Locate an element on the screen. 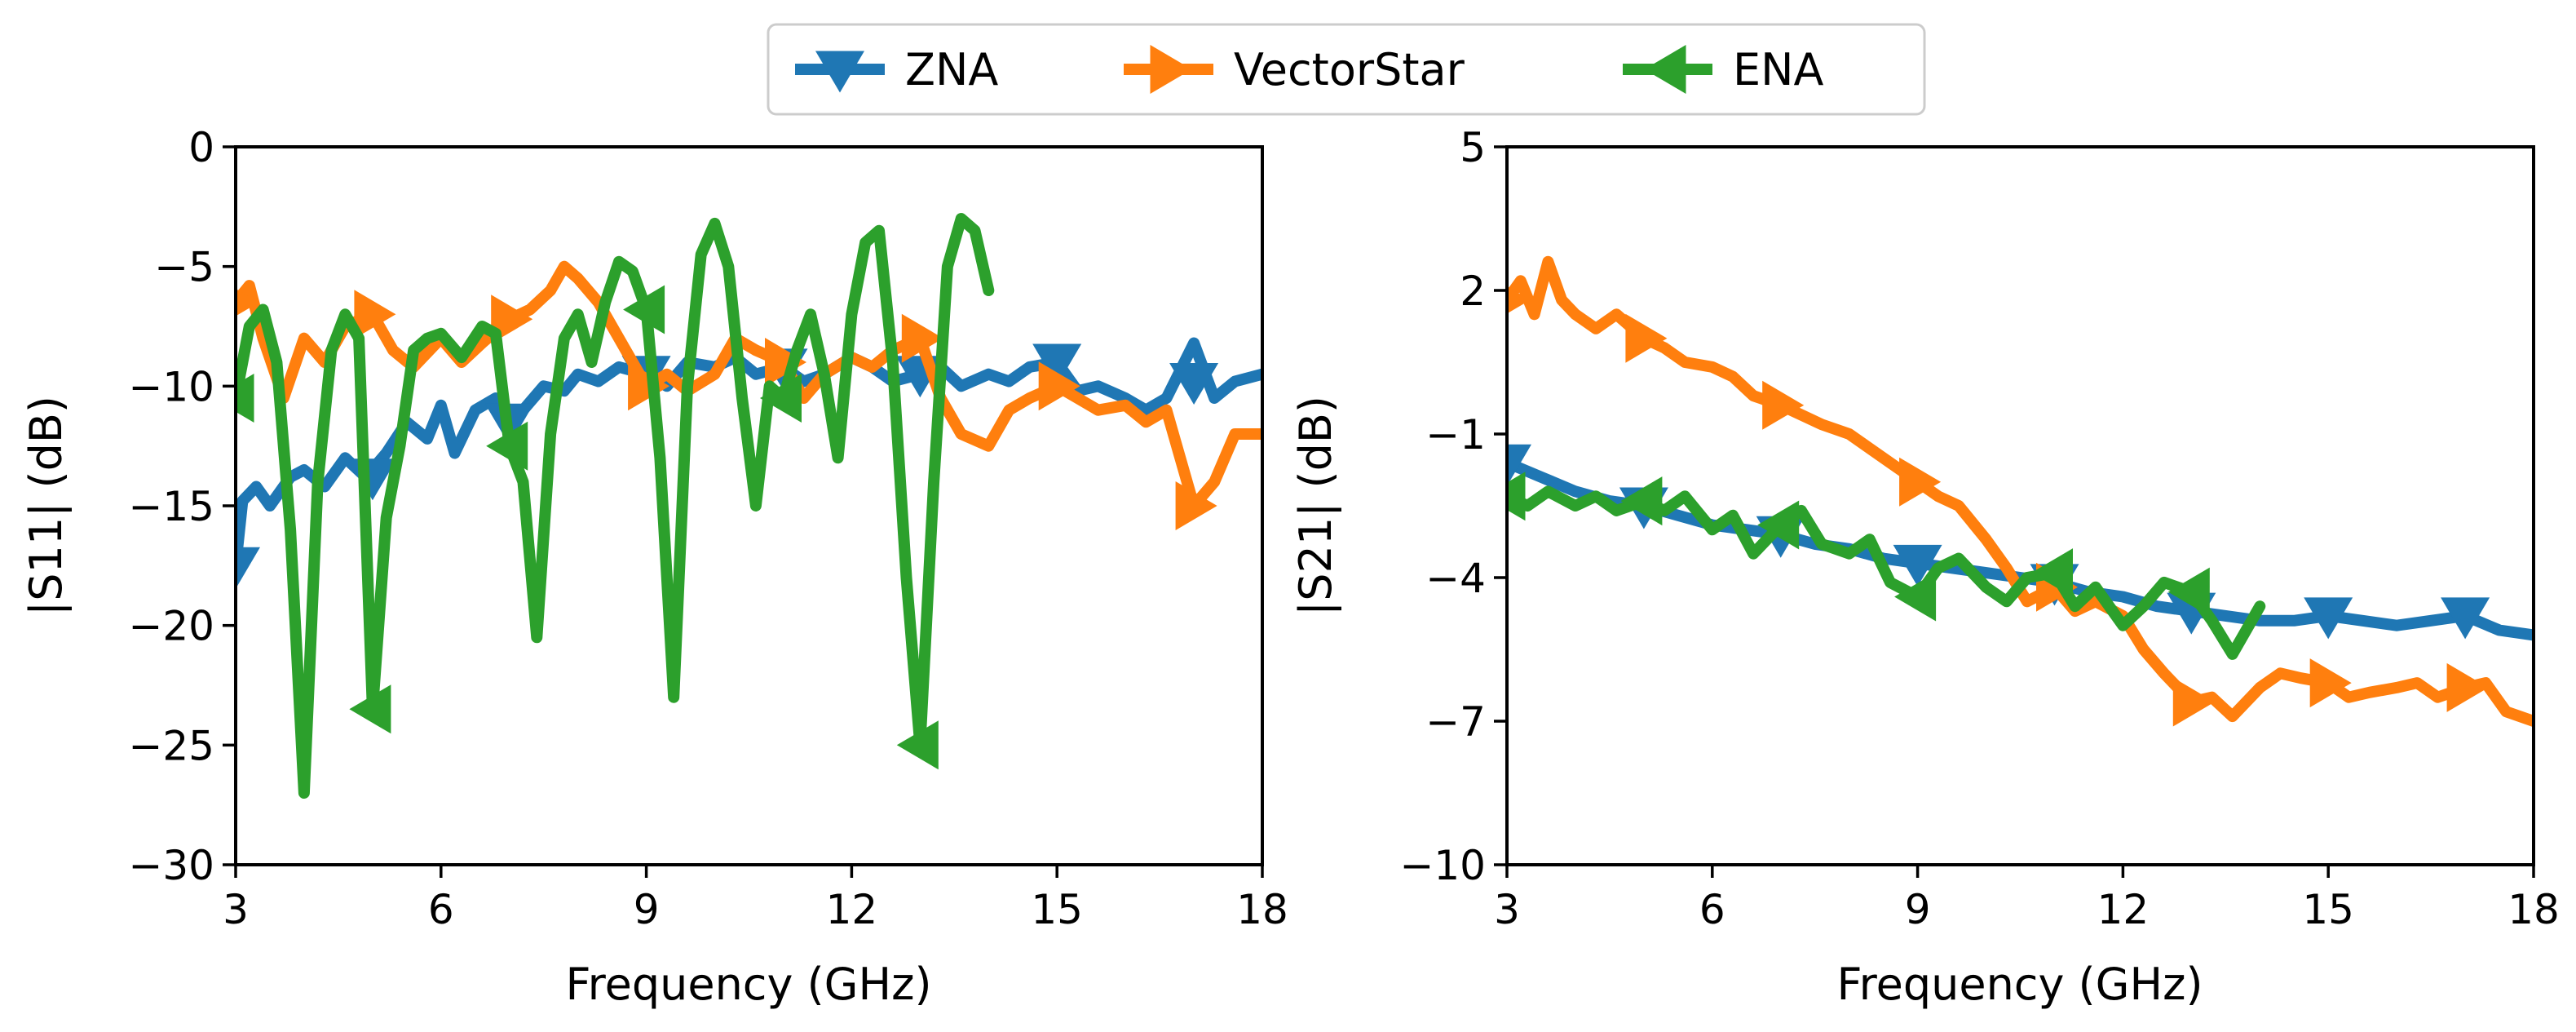 This screenshot has width=2576, height=1032. s11-series-vectorstar is located at coordinates (749, 395).